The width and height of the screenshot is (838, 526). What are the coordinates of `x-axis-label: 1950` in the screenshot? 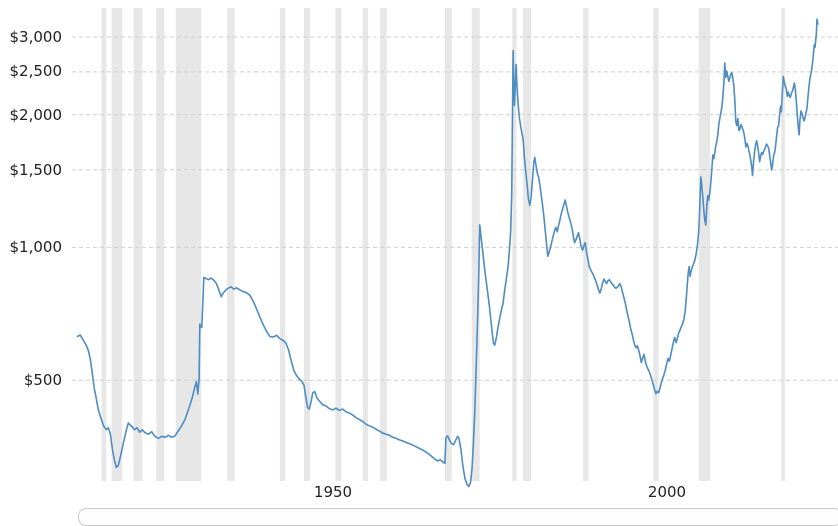 It's located at (333, 492).